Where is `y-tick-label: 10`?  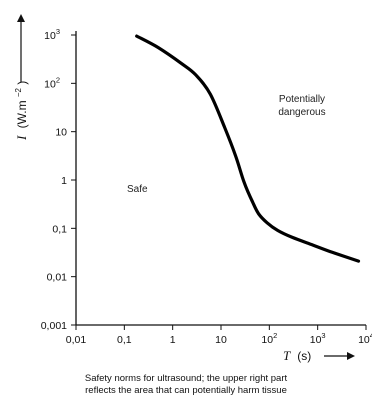
y-tick-label: 10 is located at coordinates (61, 133).